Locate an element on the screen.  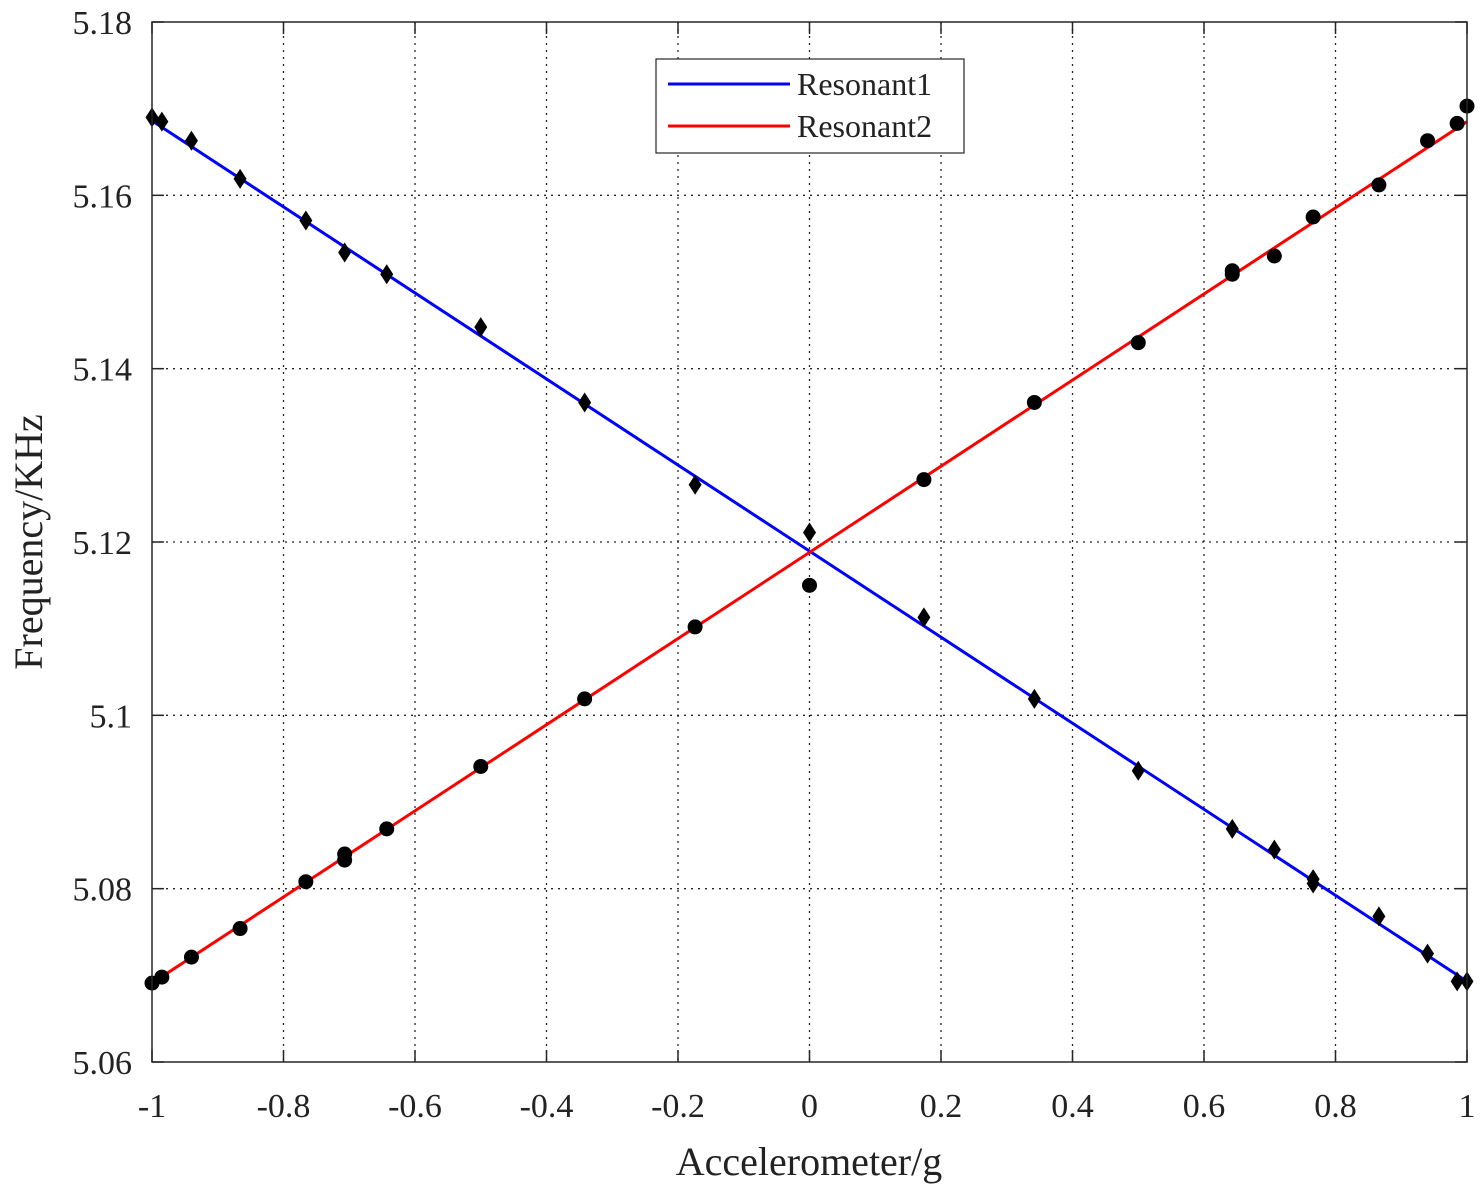
x-tick-label: -1 is located at coordinates (152, 1106).